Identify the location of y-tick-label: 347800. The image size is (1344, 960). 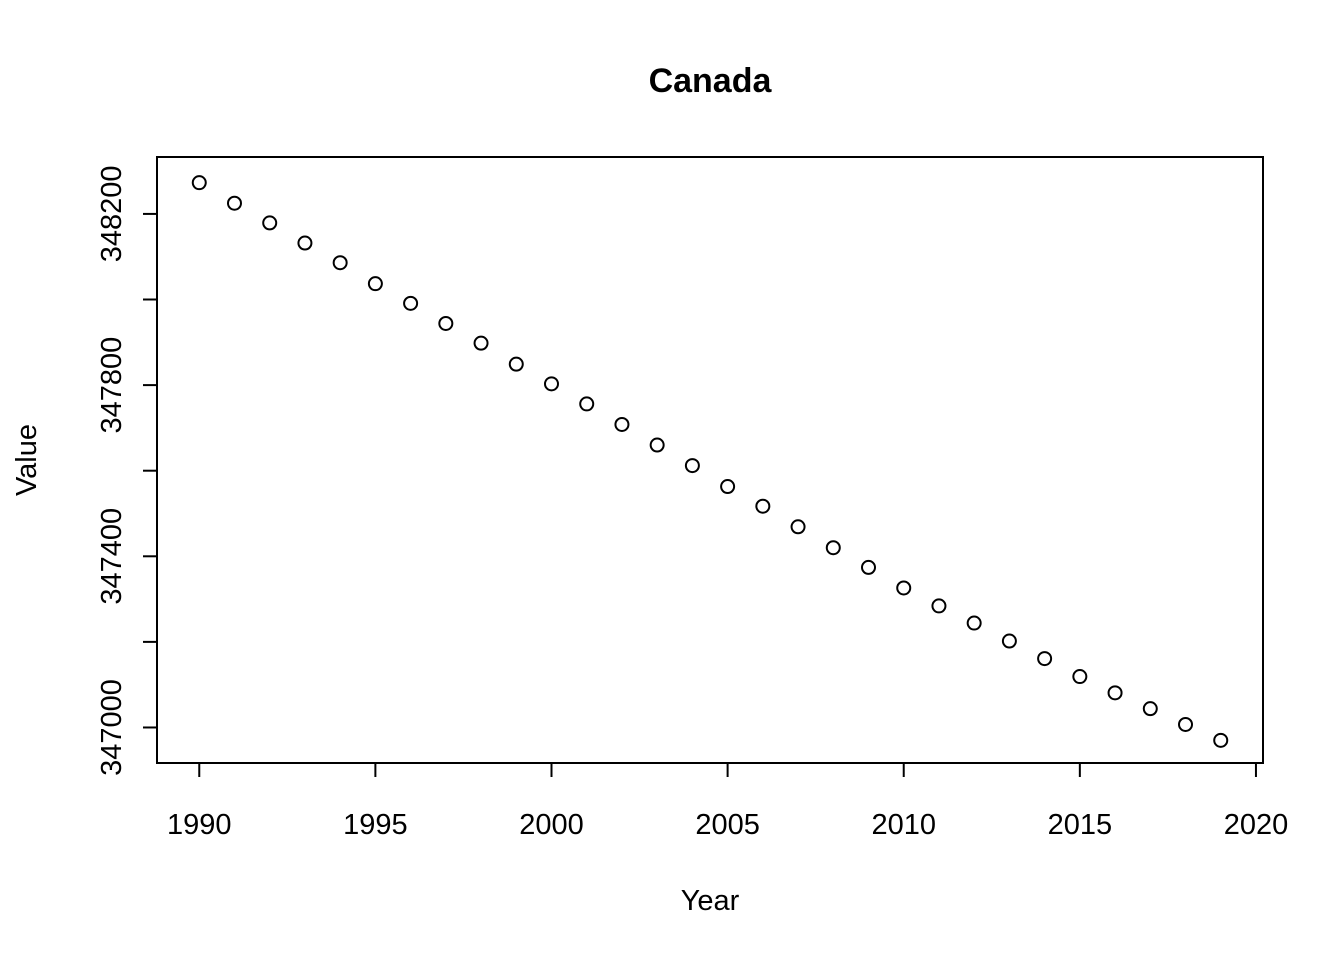
(112, 385).